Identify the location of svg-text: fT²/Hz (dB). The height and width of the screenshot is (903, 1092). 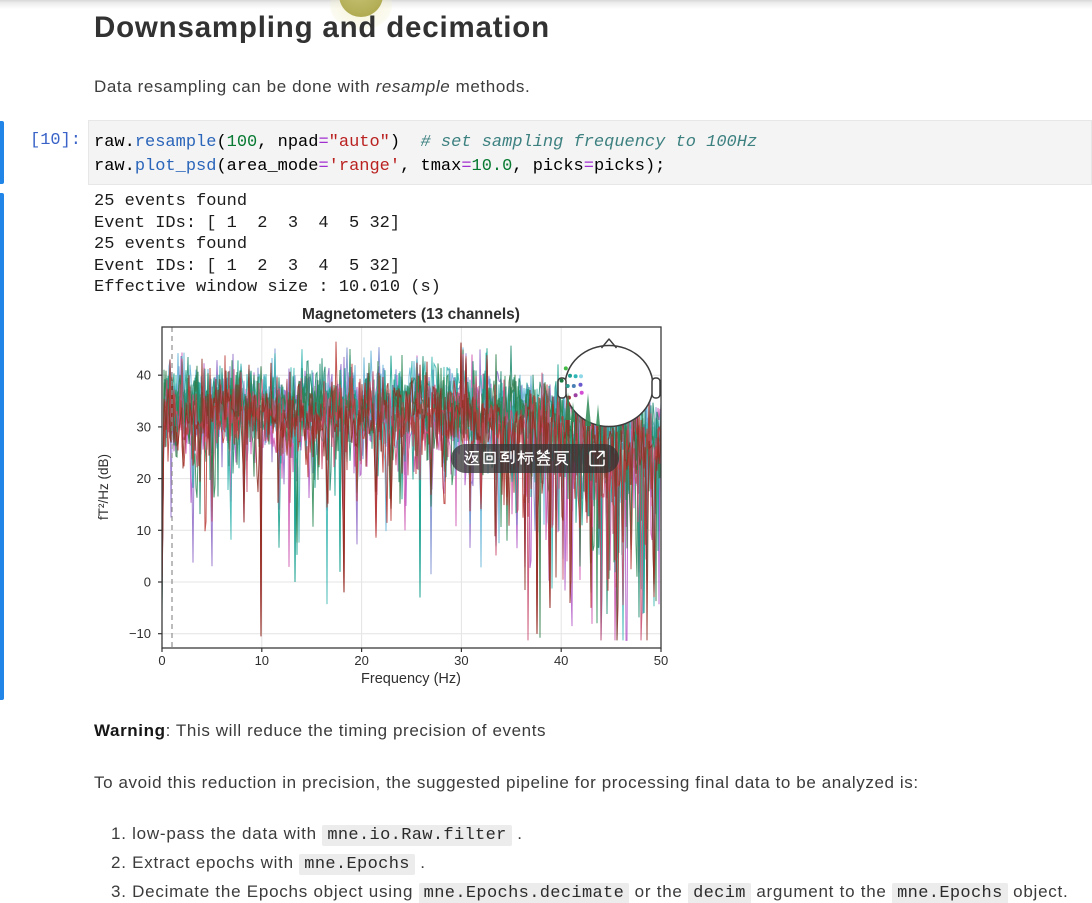
(103, 487).